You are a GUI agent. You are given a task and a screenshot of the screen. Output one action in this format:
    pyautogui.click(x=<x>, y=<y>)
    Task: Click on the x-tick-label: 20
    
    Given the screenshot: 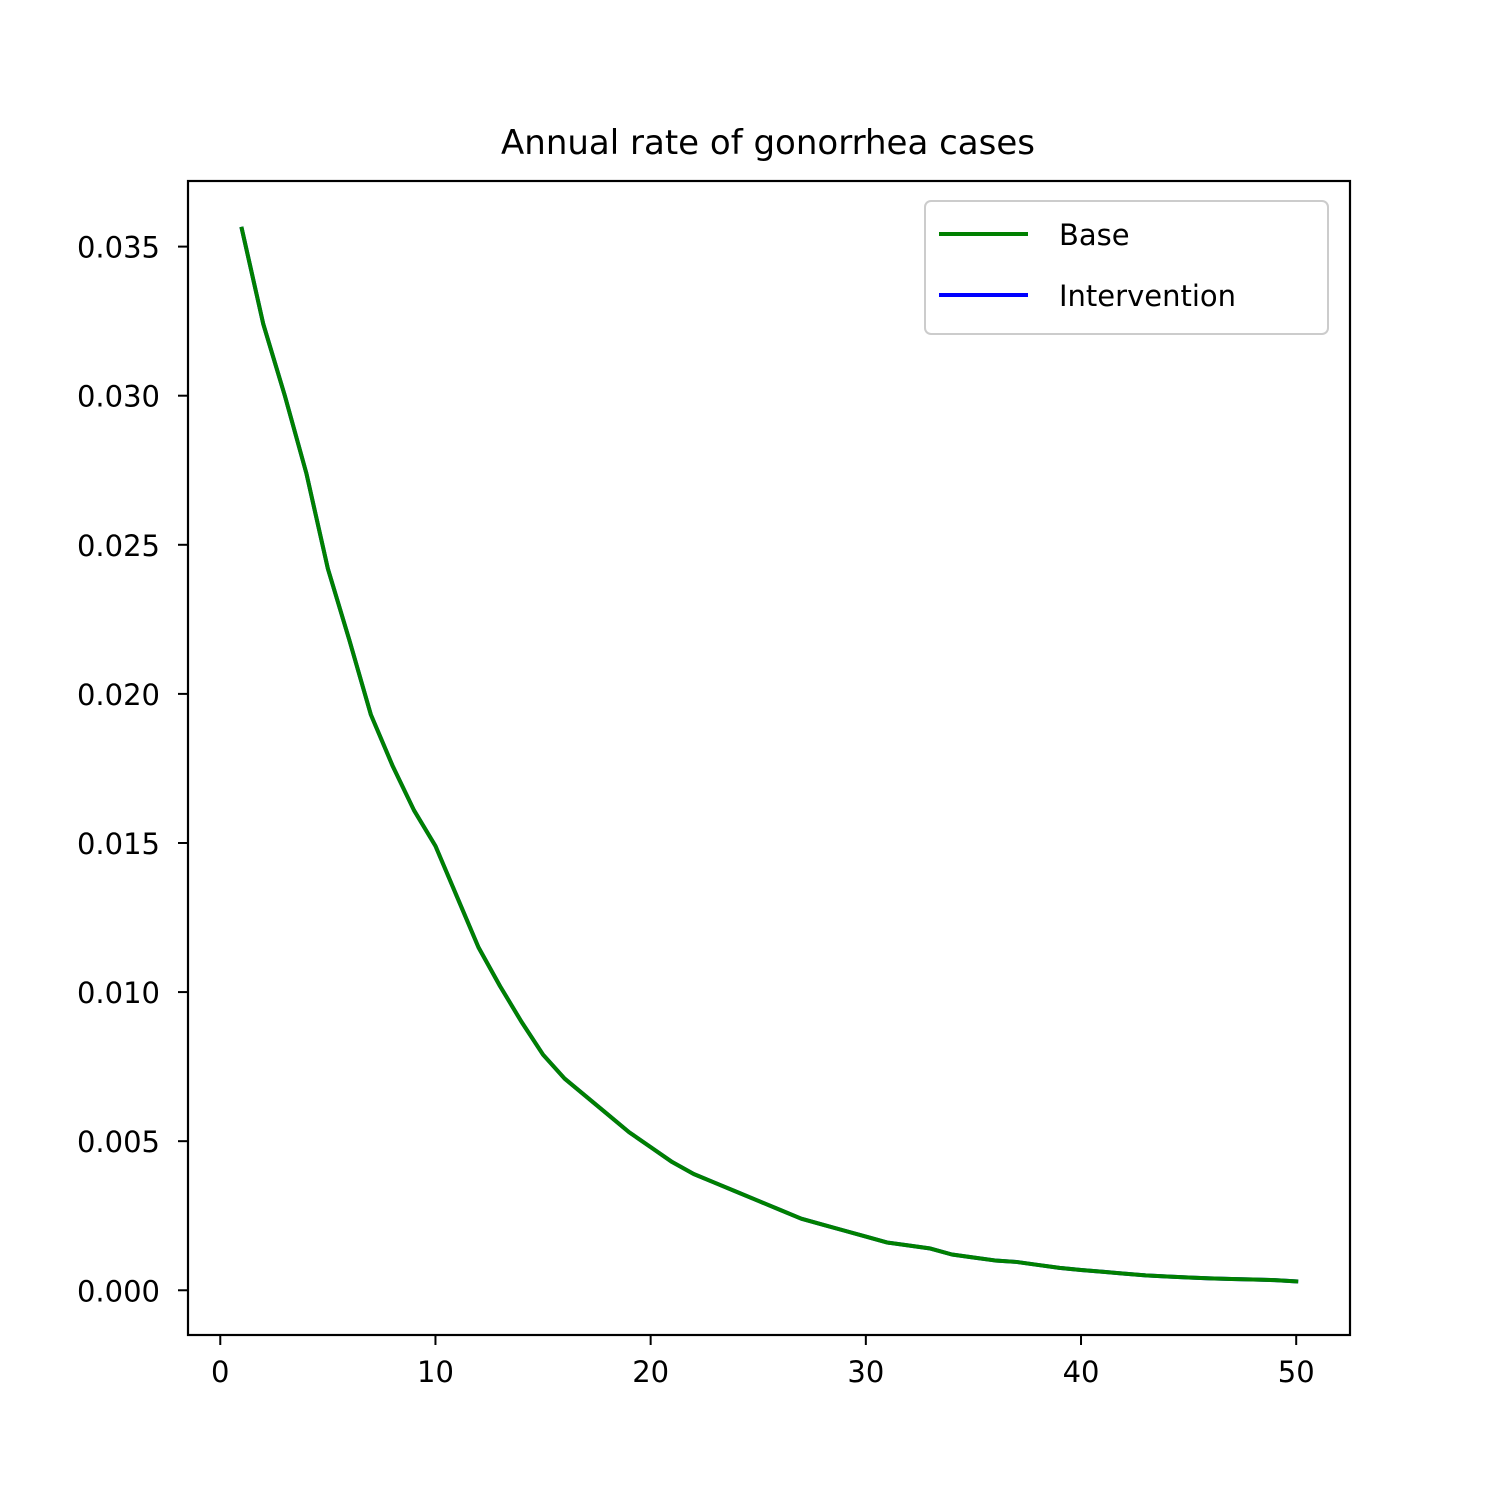 What is the action you would take?
    pyautogui.click(x=650, y=1372)
    